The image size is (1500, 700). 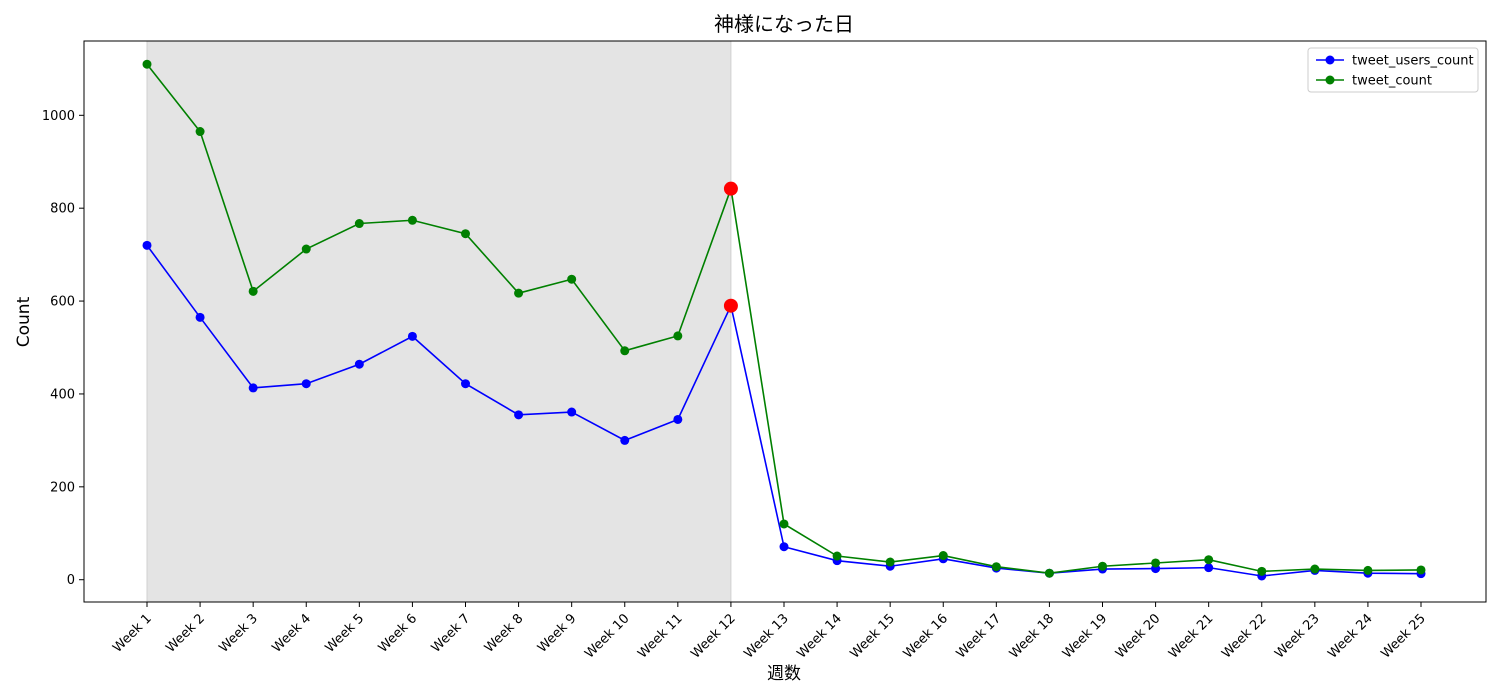 I want to click on legend: tweet_users_count tweet_count, so click(x=1393, y=70).